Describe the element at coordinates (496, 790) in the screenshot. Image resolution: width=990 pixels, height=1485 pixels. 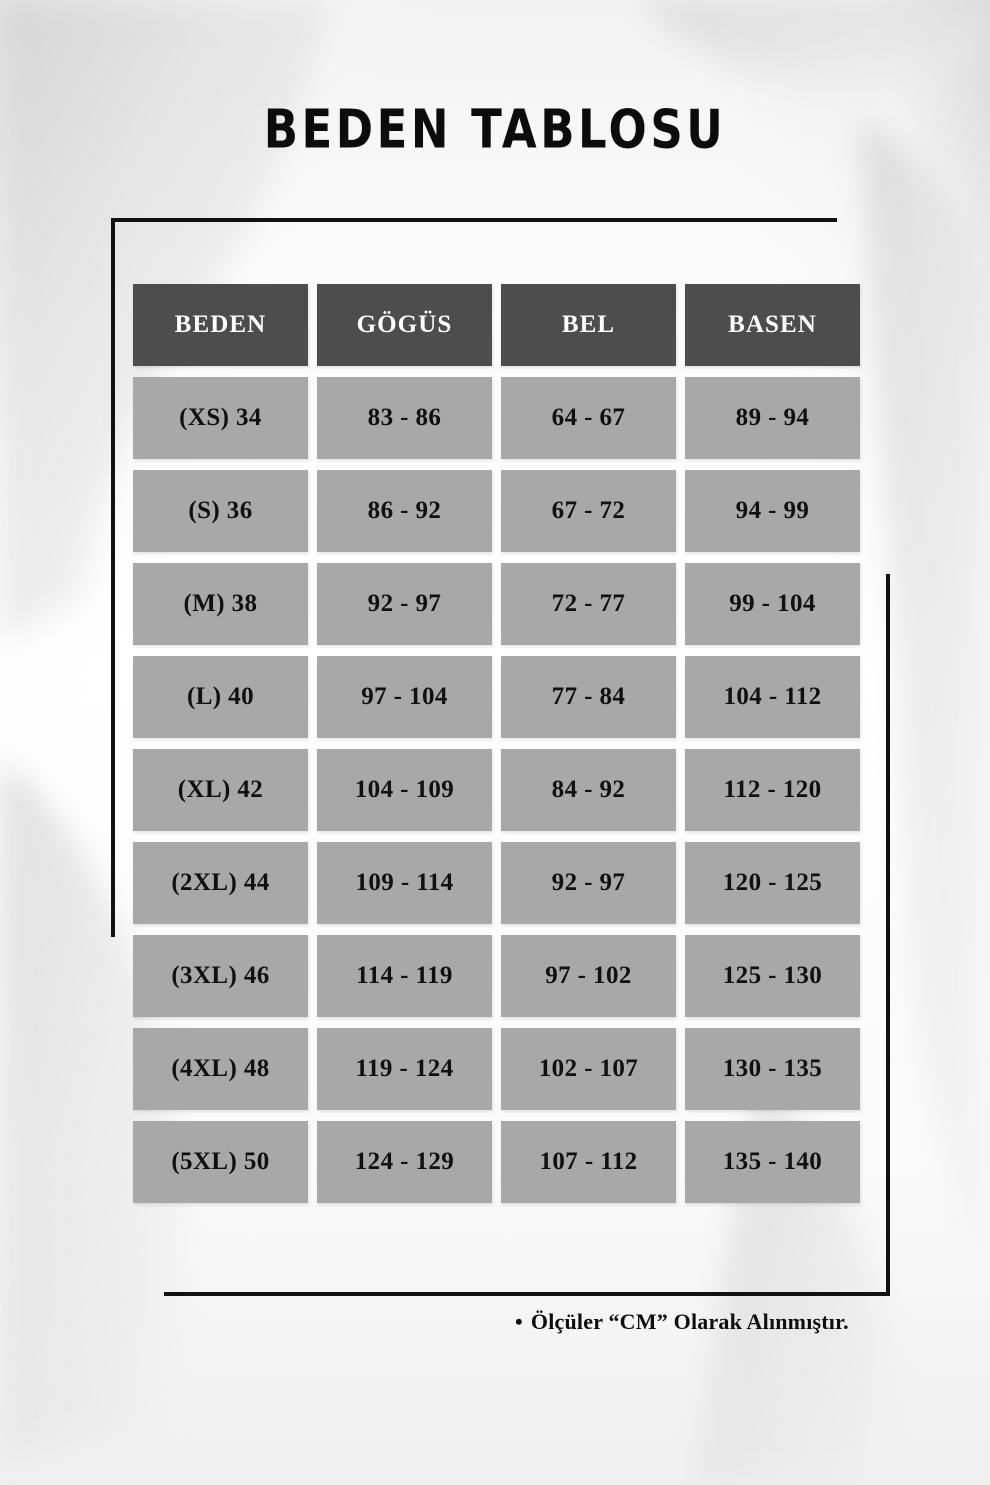
I see `table-row: (XL) 42 104 - 109 84 - 92 112 - 120` at that location.